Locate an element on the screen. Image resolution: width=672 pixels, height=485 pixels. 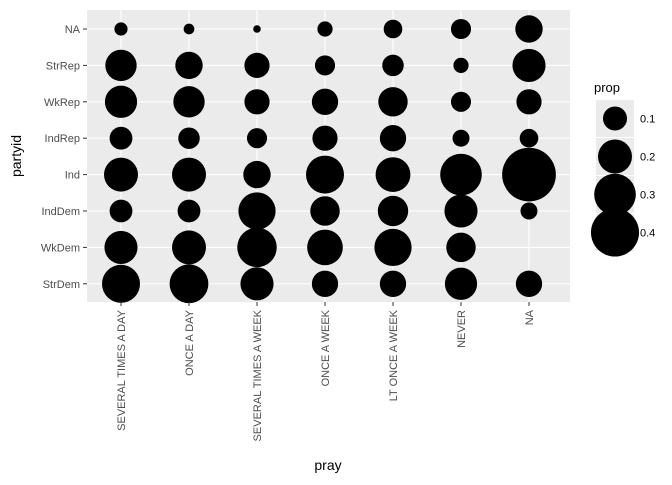
y-axis-title: partyid is located at coordinates (16, 156).